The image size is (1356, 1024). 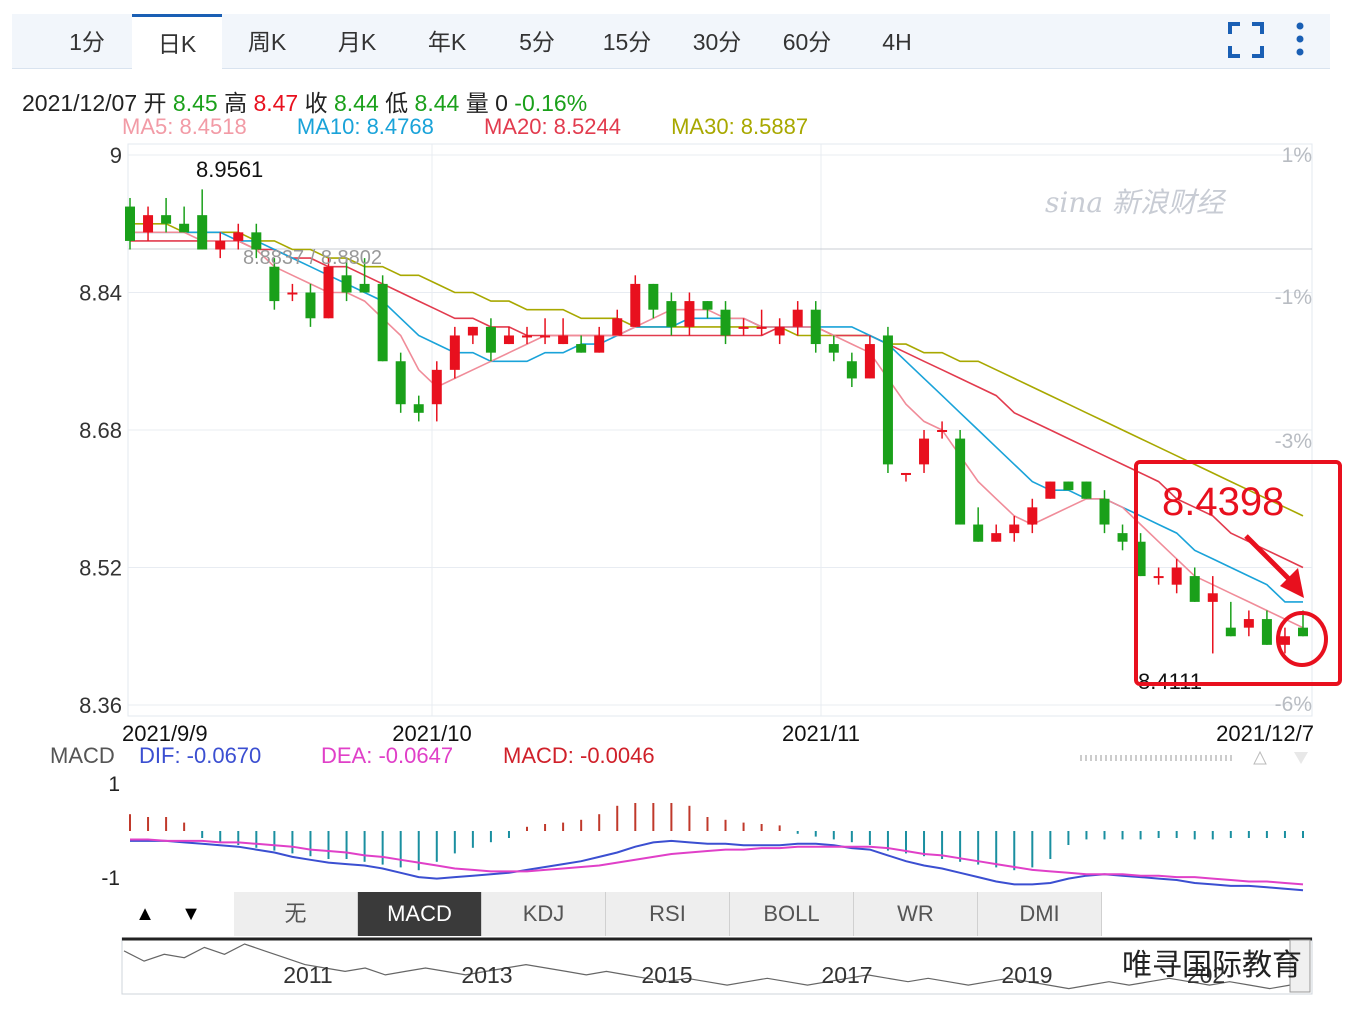 I want to click on overview-year-label: 2011, so click(x=307, y=975).